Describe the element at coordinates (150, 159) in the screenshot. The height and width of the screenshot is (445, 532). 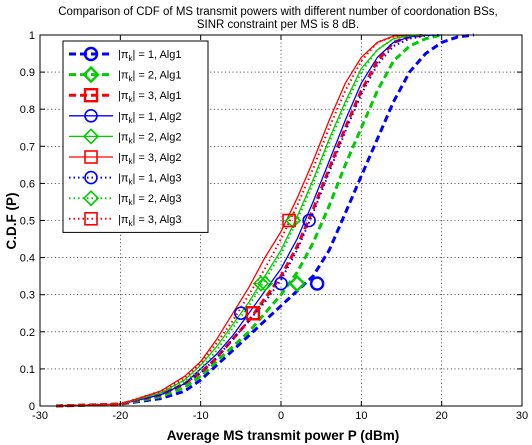
I see `legend-label: |πk| = 3, Alg2` at that location.